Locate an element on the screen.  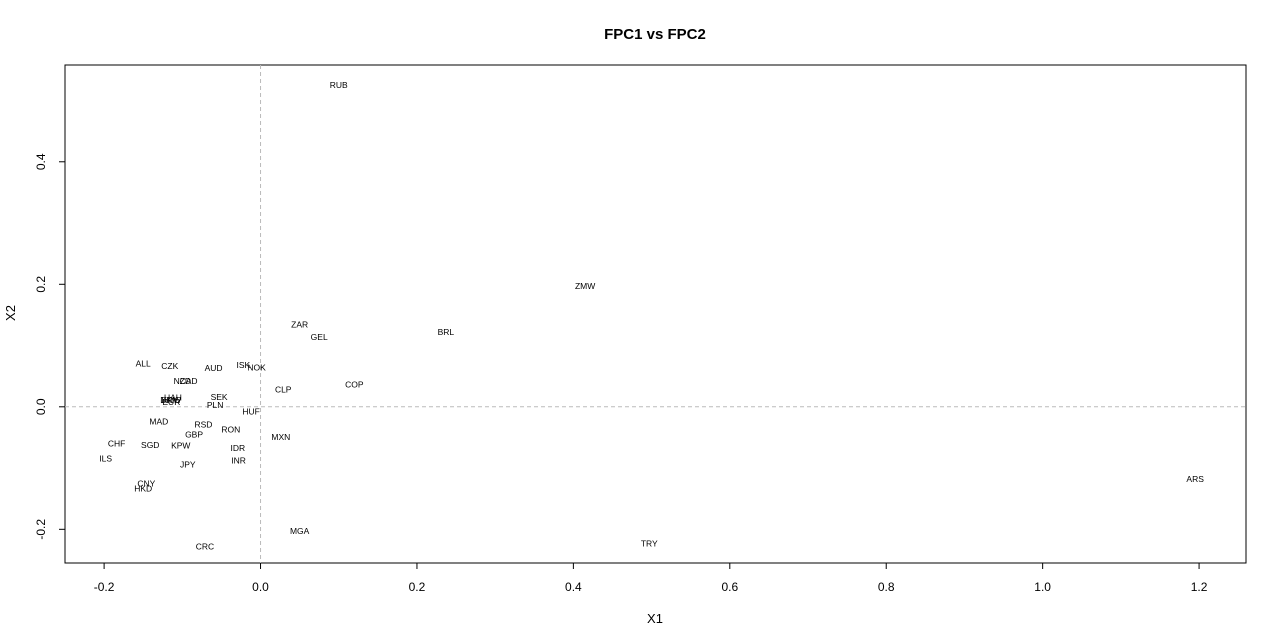
point-label-dkk: DKK is located at coordinates (169, 400).